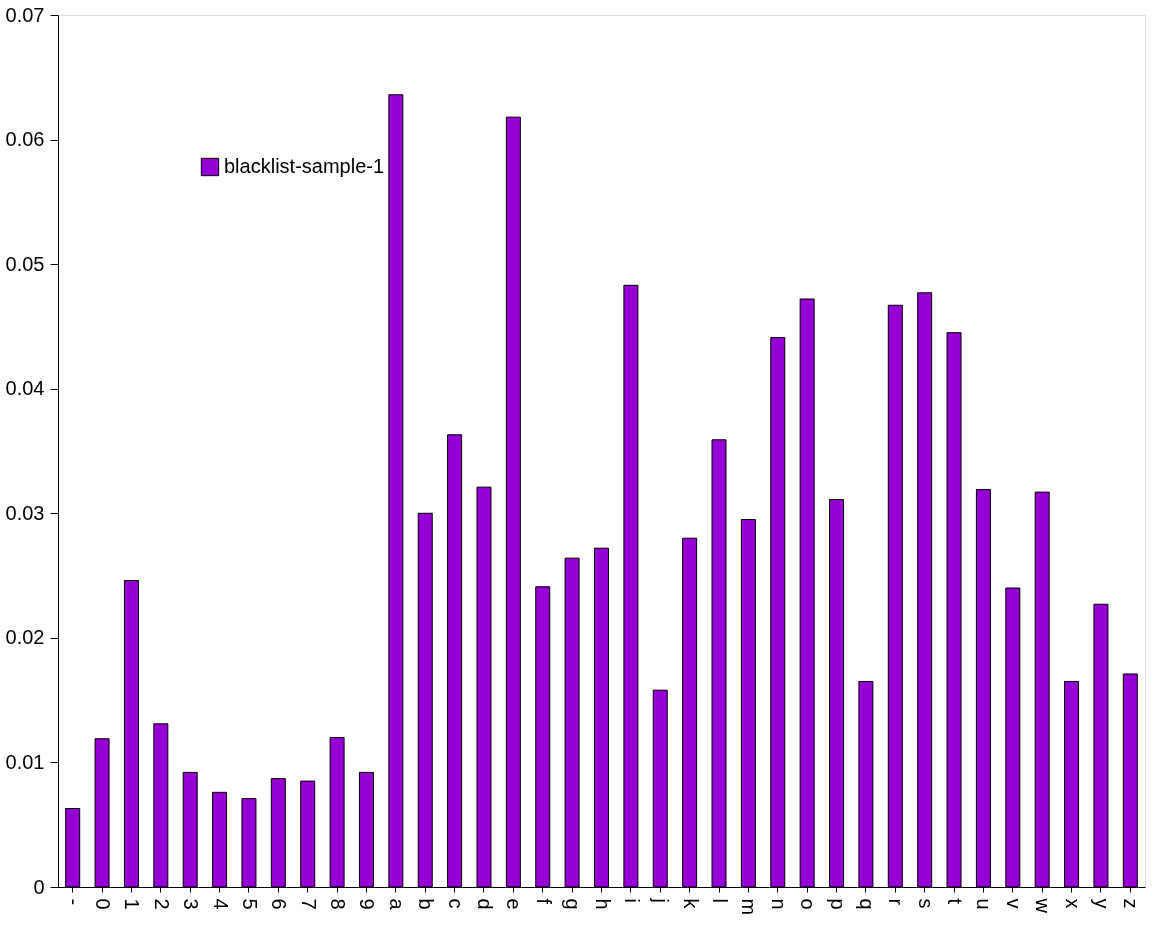 The image size is (1163, 931). I want to click on x-tick-label: l, so click(720, 900).